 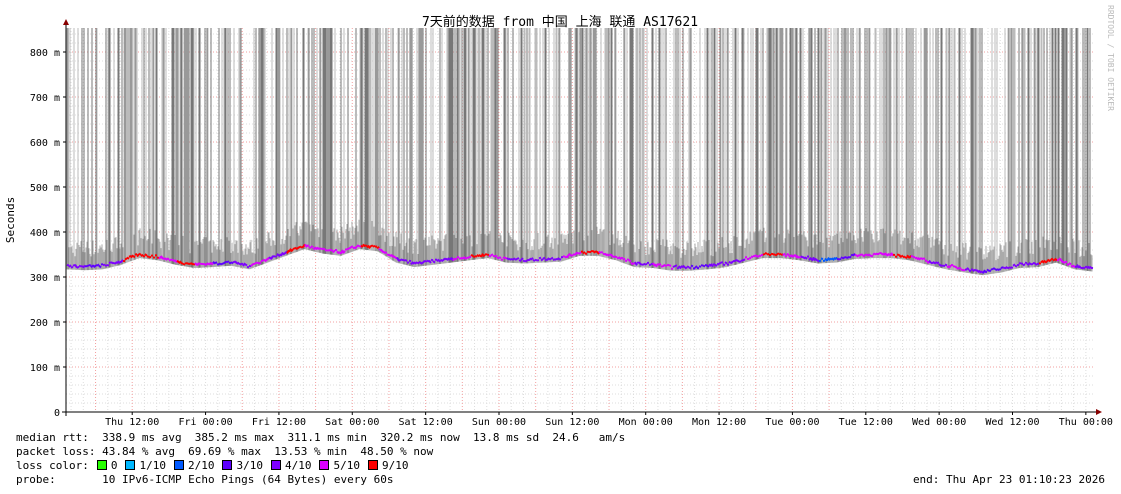 I want to click on y-tick-label: 800 m, so click(x=45, y=53).